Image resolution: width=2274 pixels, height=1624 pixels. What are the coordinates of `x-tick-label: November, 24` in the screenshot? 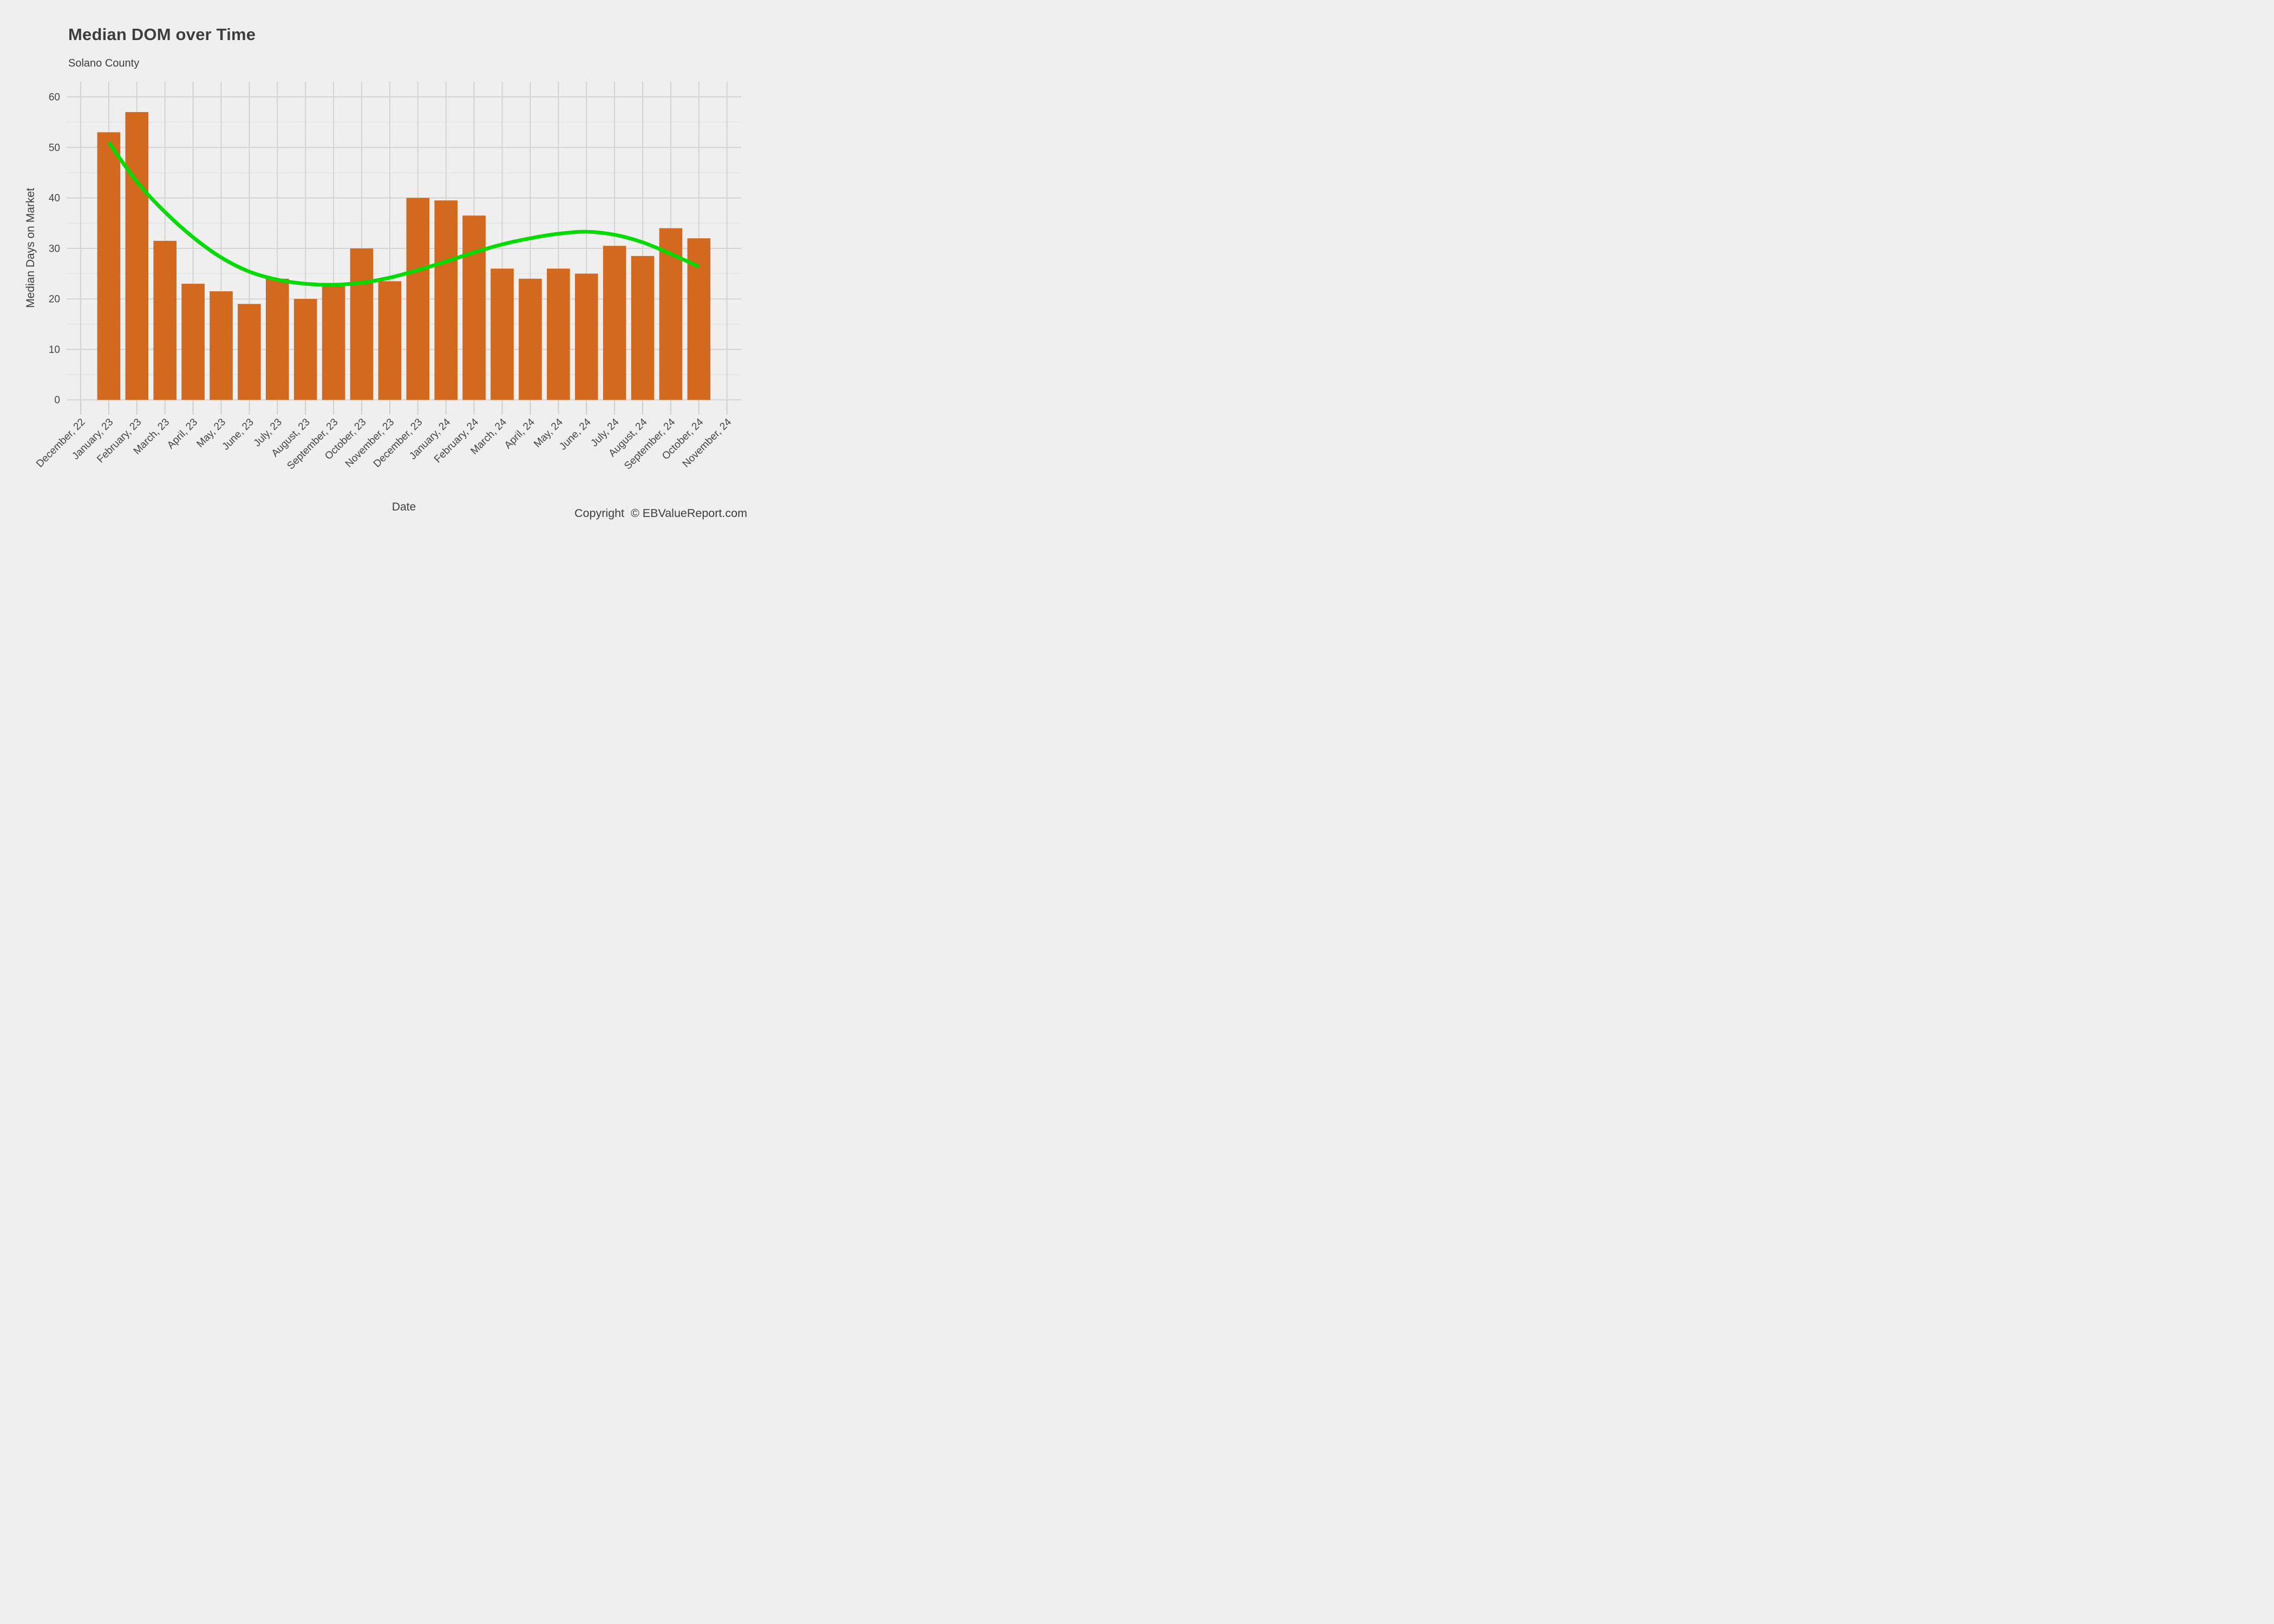 It's located at (708, 443).